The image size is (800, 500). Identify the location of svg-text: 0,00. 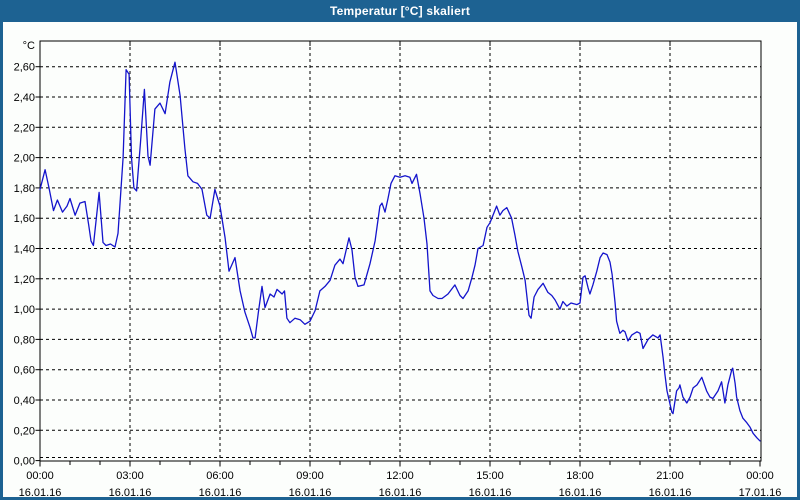
(24, 462).